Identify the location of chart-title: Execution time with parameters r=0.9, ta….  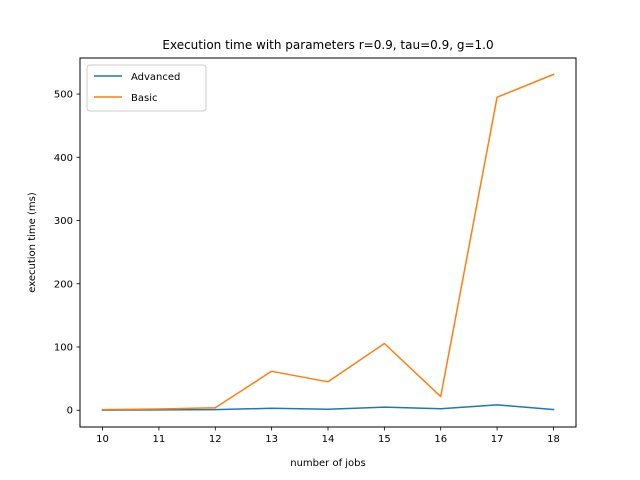
(327, 45).